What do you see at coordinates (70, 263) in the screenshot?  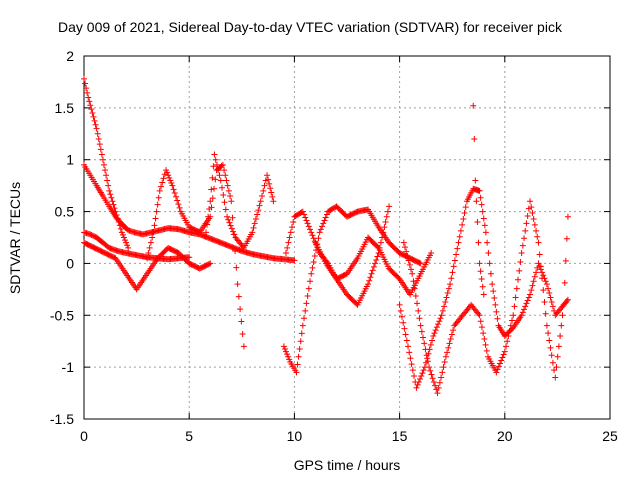 I see `y-tick-label: 0` at bounding box center [70, 263].